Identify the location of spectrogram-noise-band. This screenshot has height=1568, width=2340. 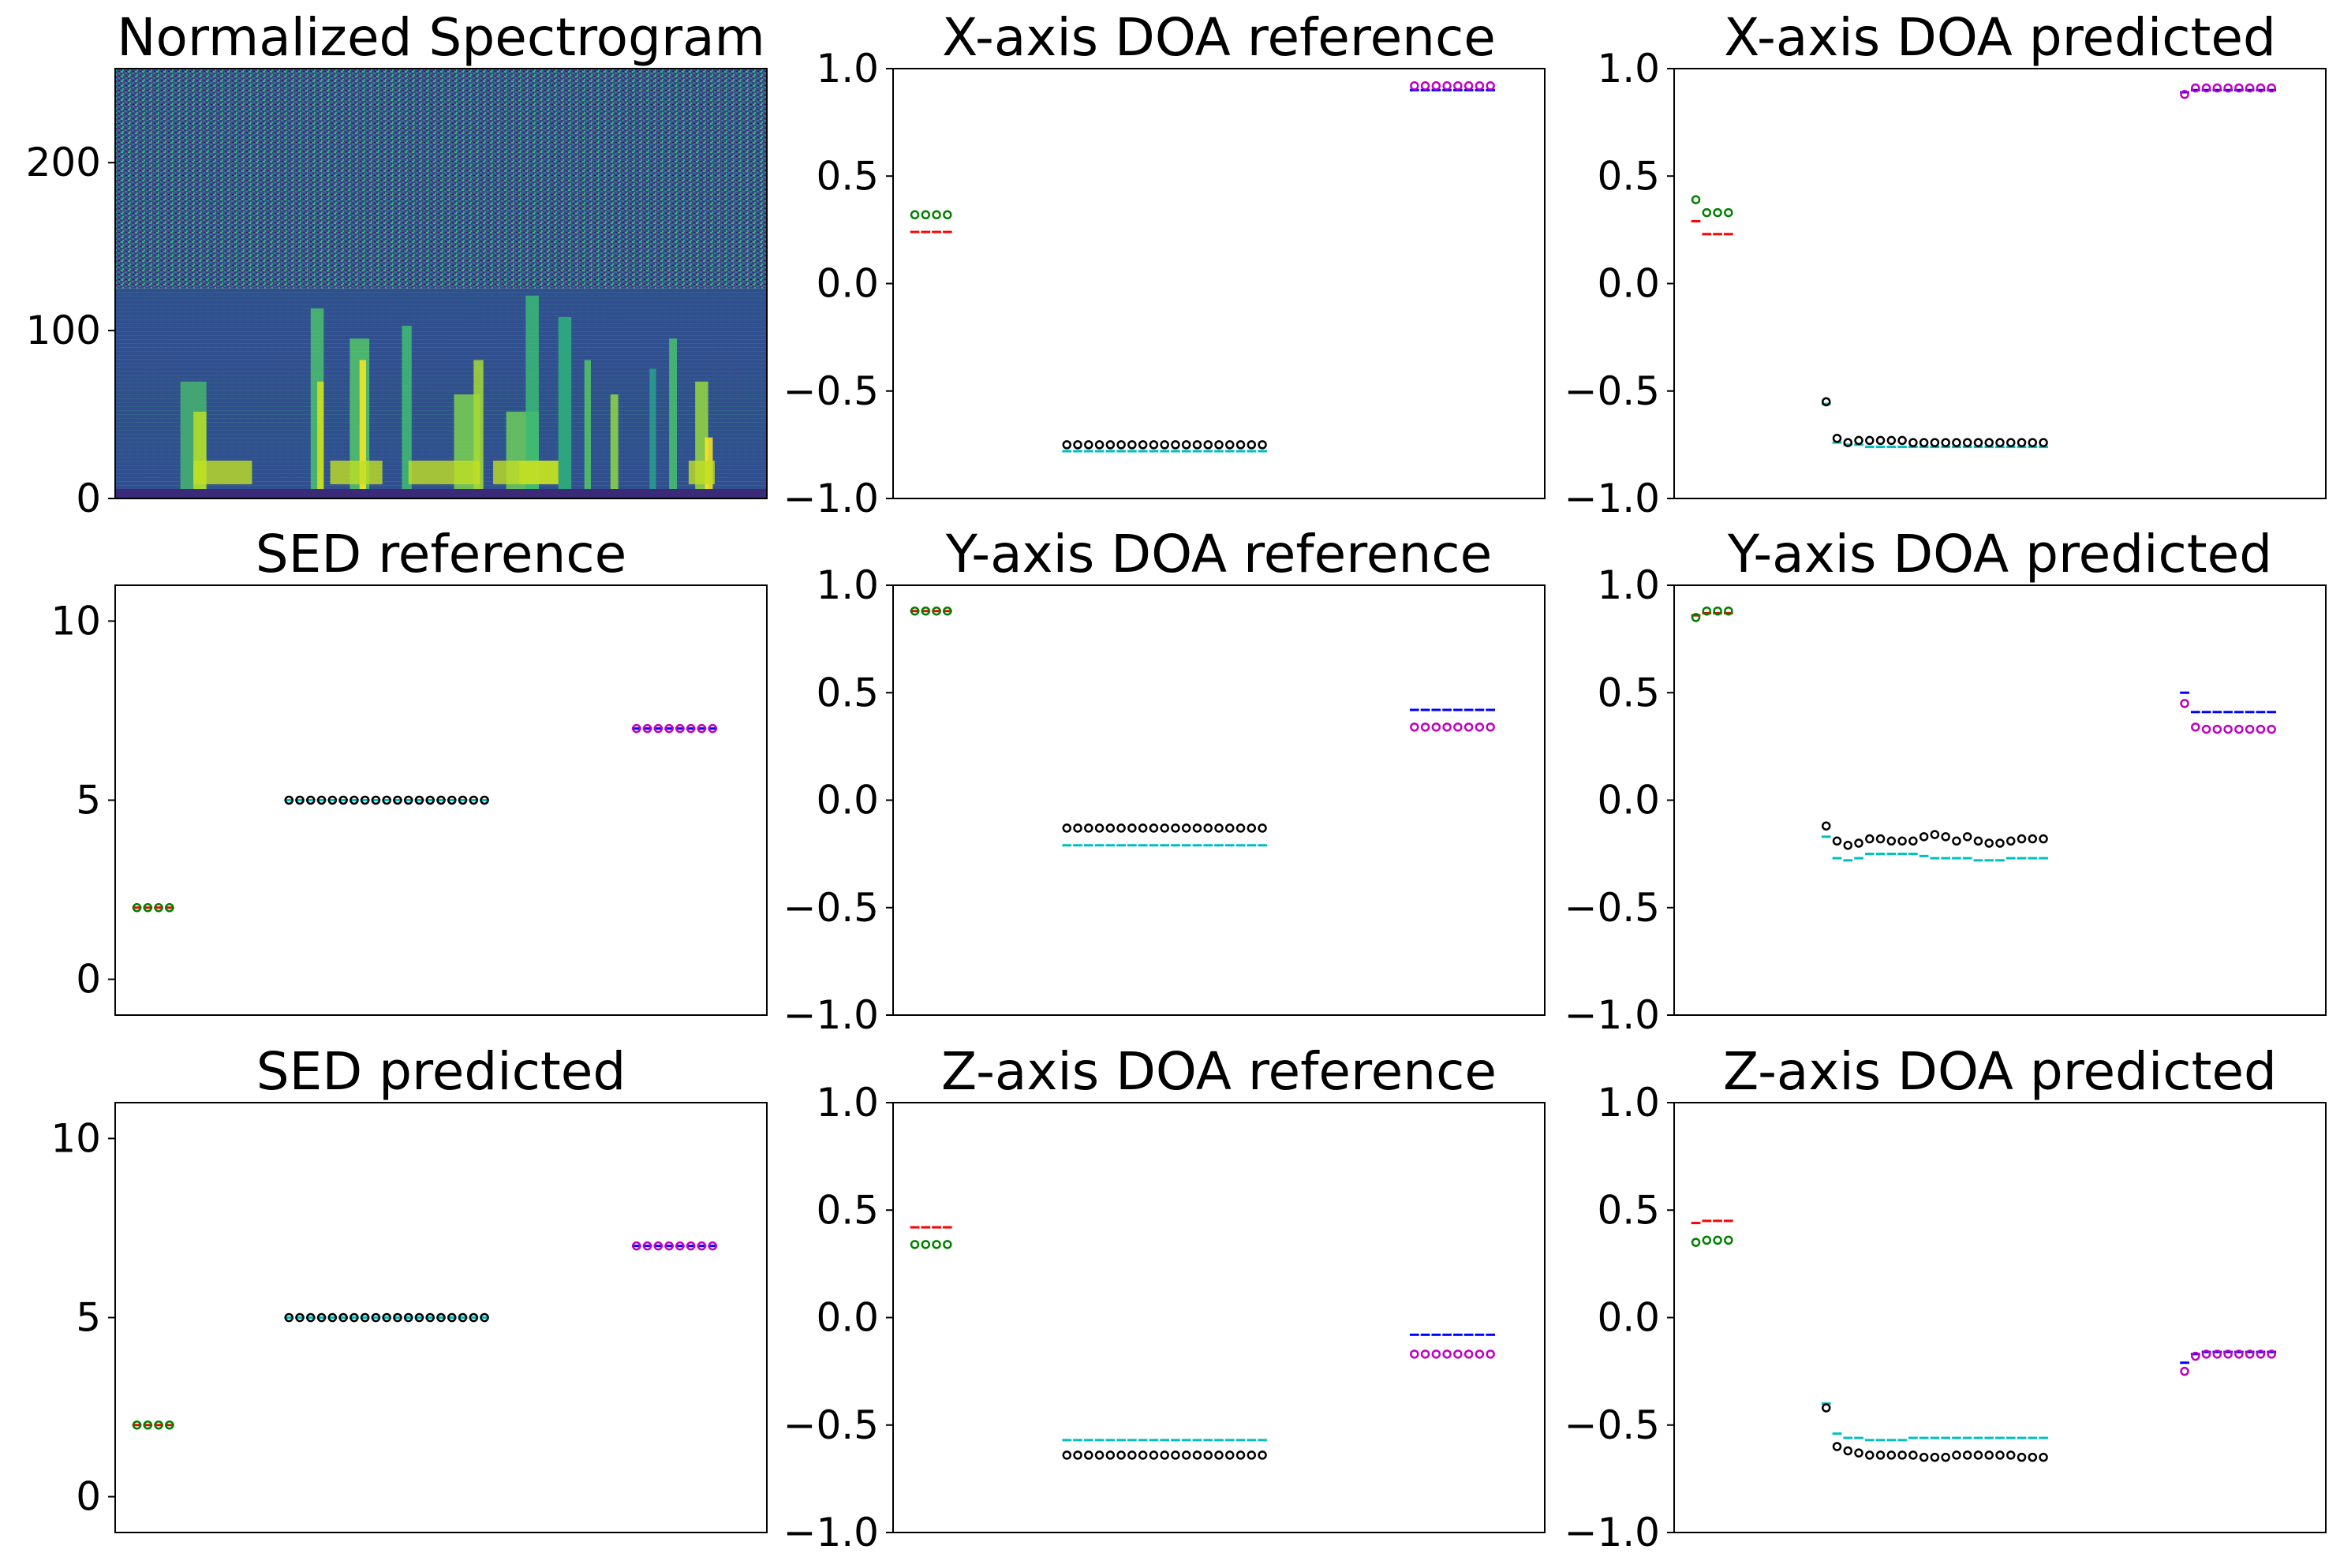
(441, 179).